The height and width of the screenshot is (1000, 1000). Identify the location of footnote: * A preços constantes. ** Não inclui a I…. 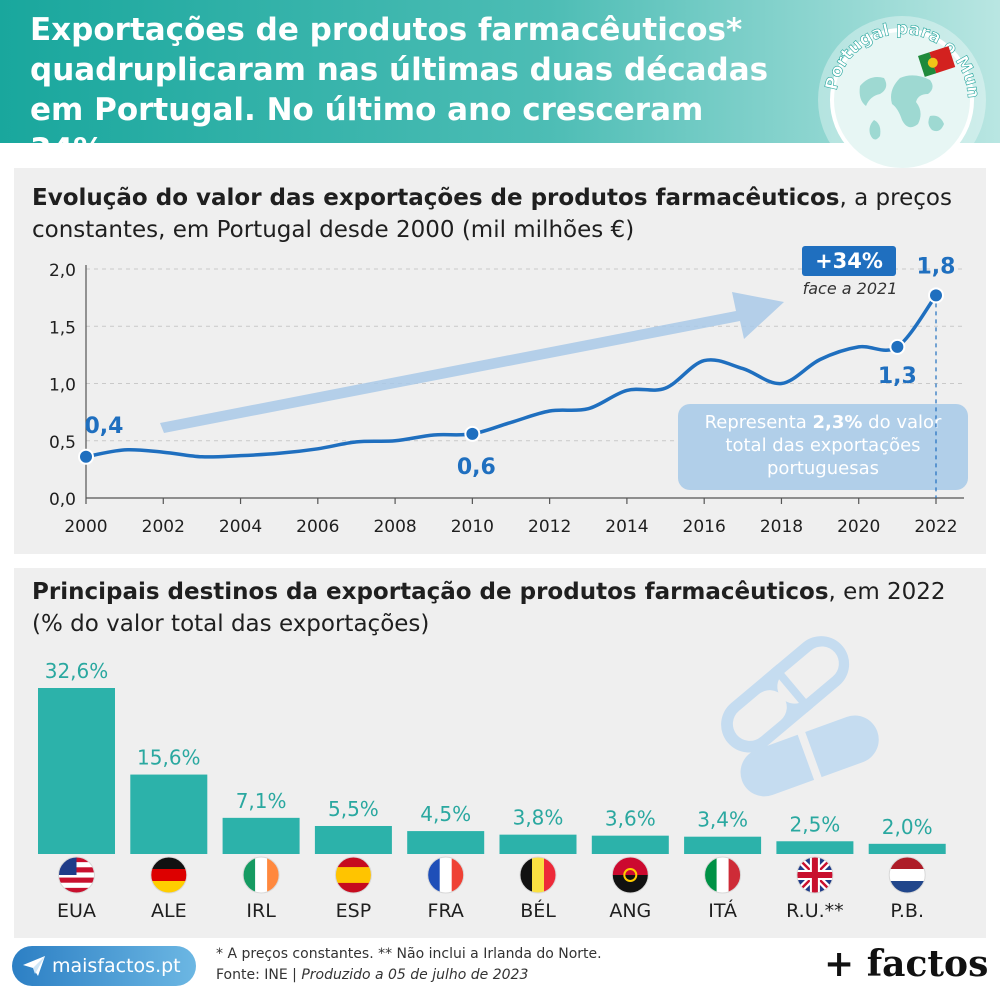
(496, 965).